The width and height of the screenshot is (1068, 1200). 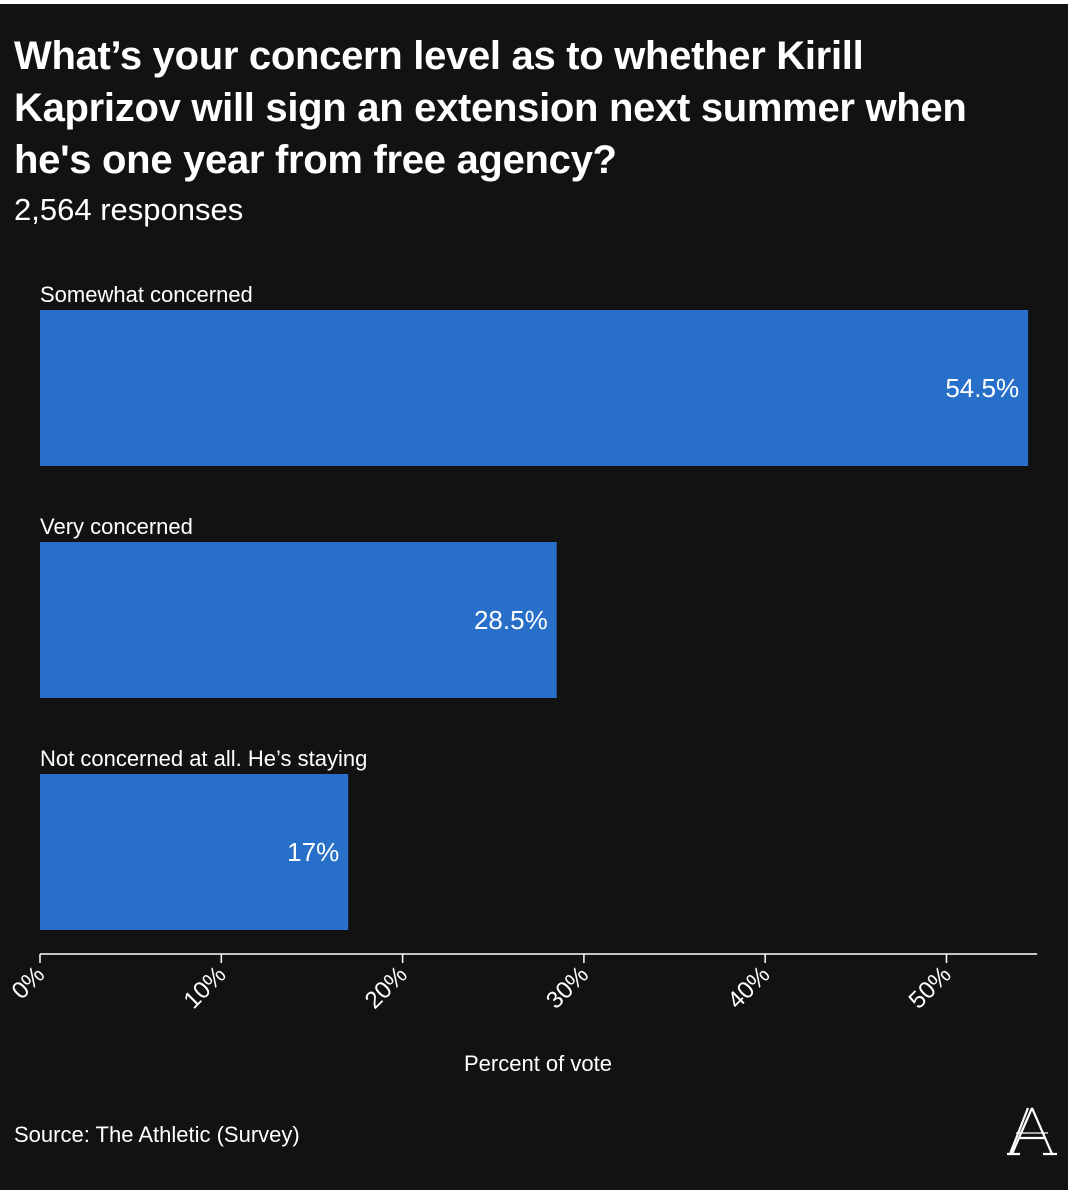 I want to click on x-tick-label: 40%, so click(x=748, y=987).